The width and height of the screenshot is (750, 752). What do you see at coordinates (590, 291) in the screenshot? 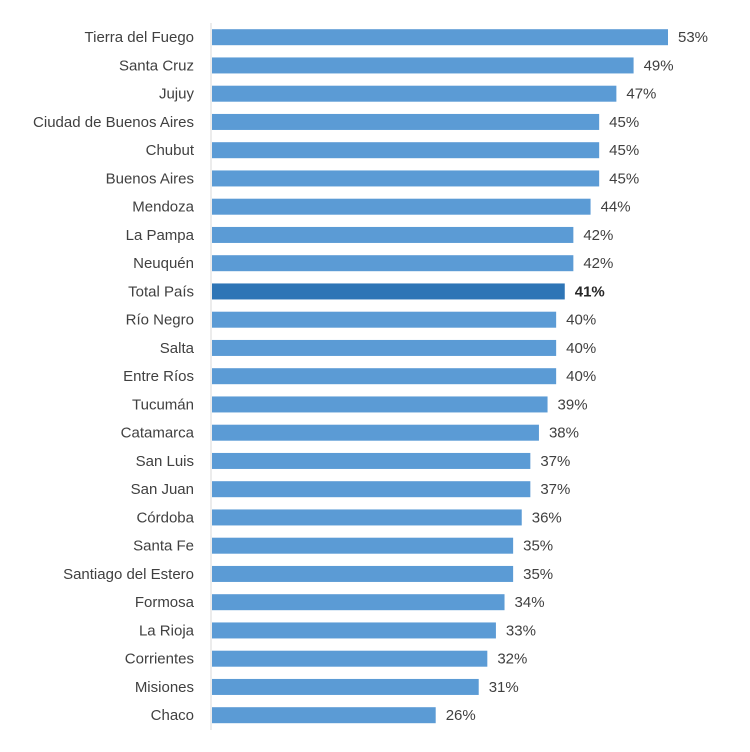
I see `value-label: 41%` at bounding box center [590, 291].